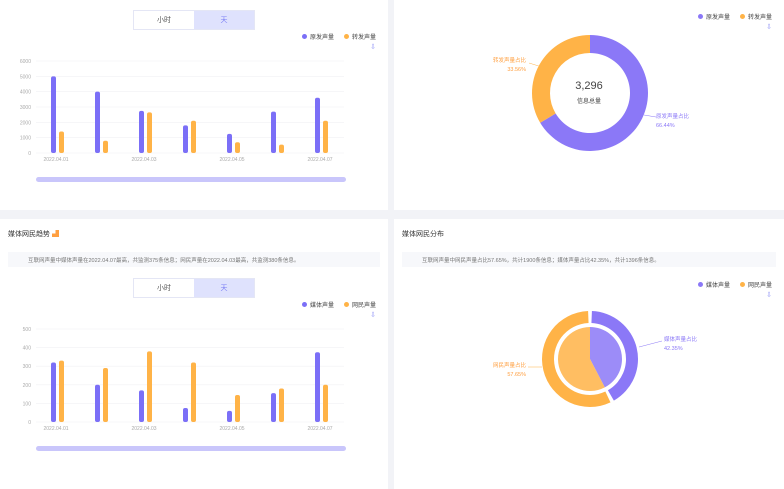 This screenshot has height=489, width=784. I want to click on y-tick-label: 2000, so click(25, 123).